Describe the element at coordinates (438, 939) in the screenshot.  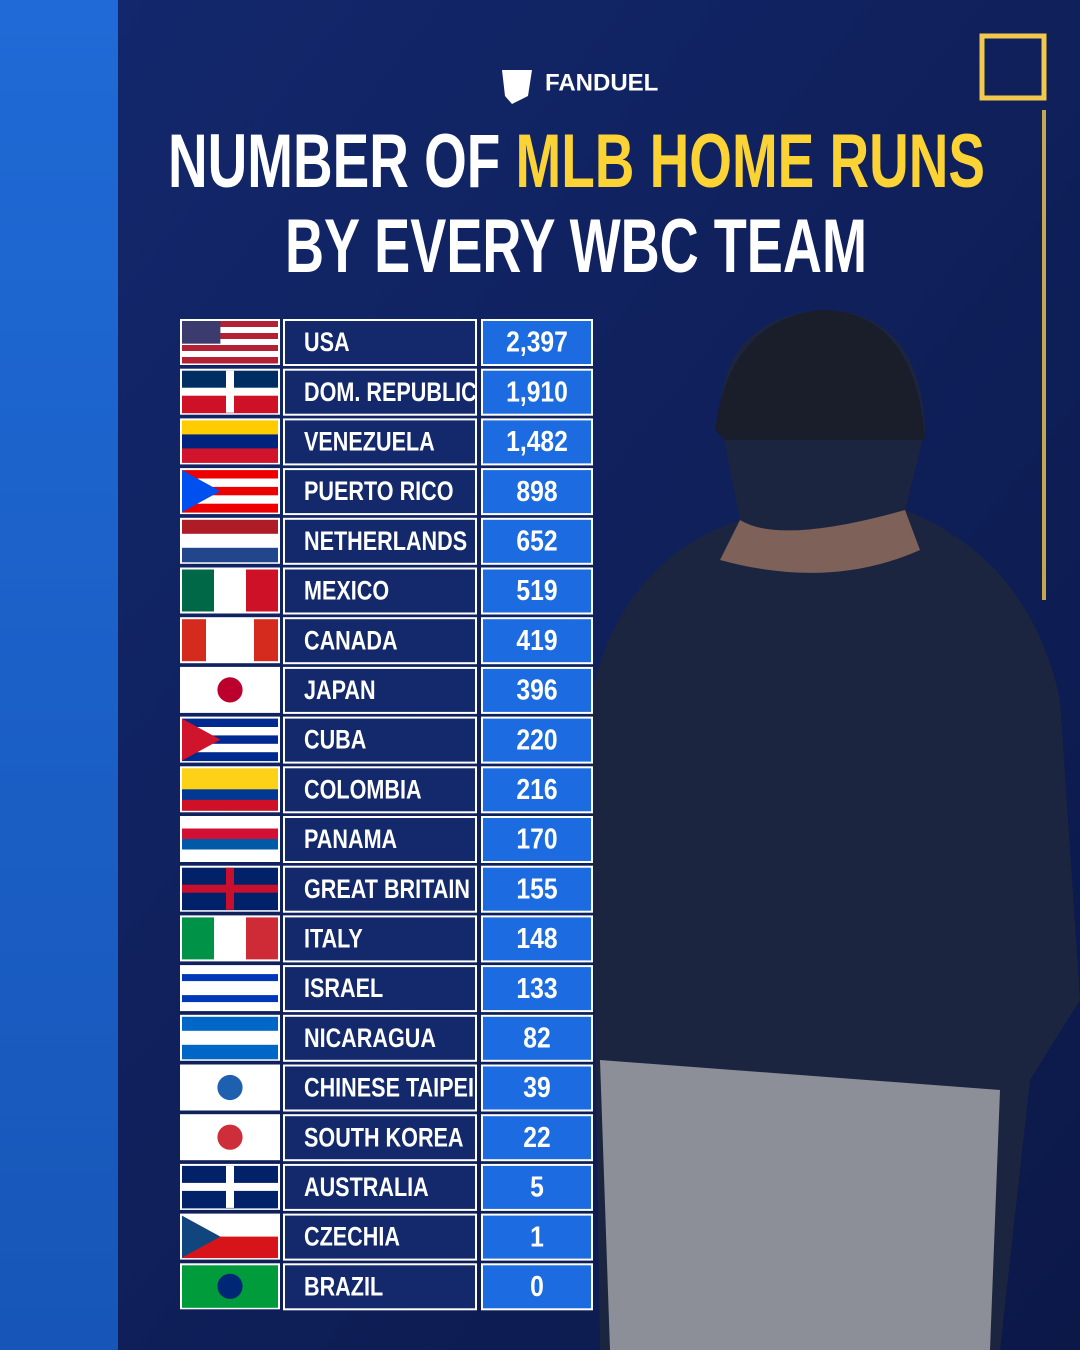
I see `table-row: ITALY 148` at that location.